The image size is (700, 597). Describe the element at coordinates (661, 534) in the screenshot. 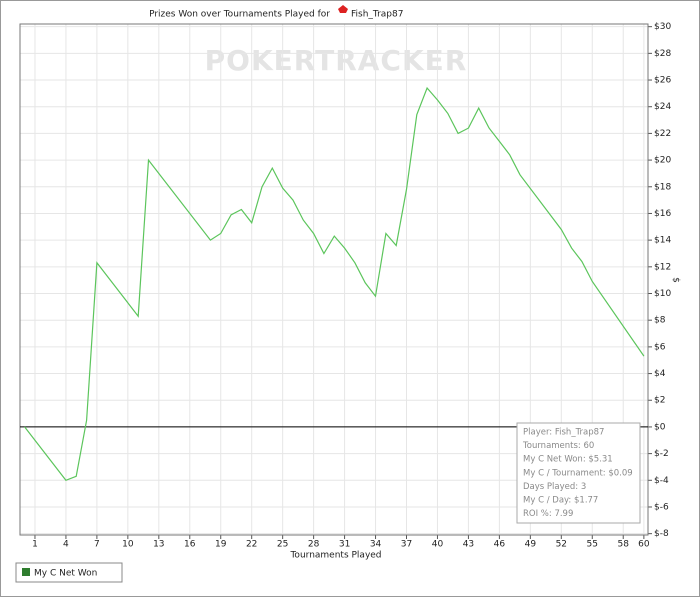

I see `y-tick-label: $-8` at that location.